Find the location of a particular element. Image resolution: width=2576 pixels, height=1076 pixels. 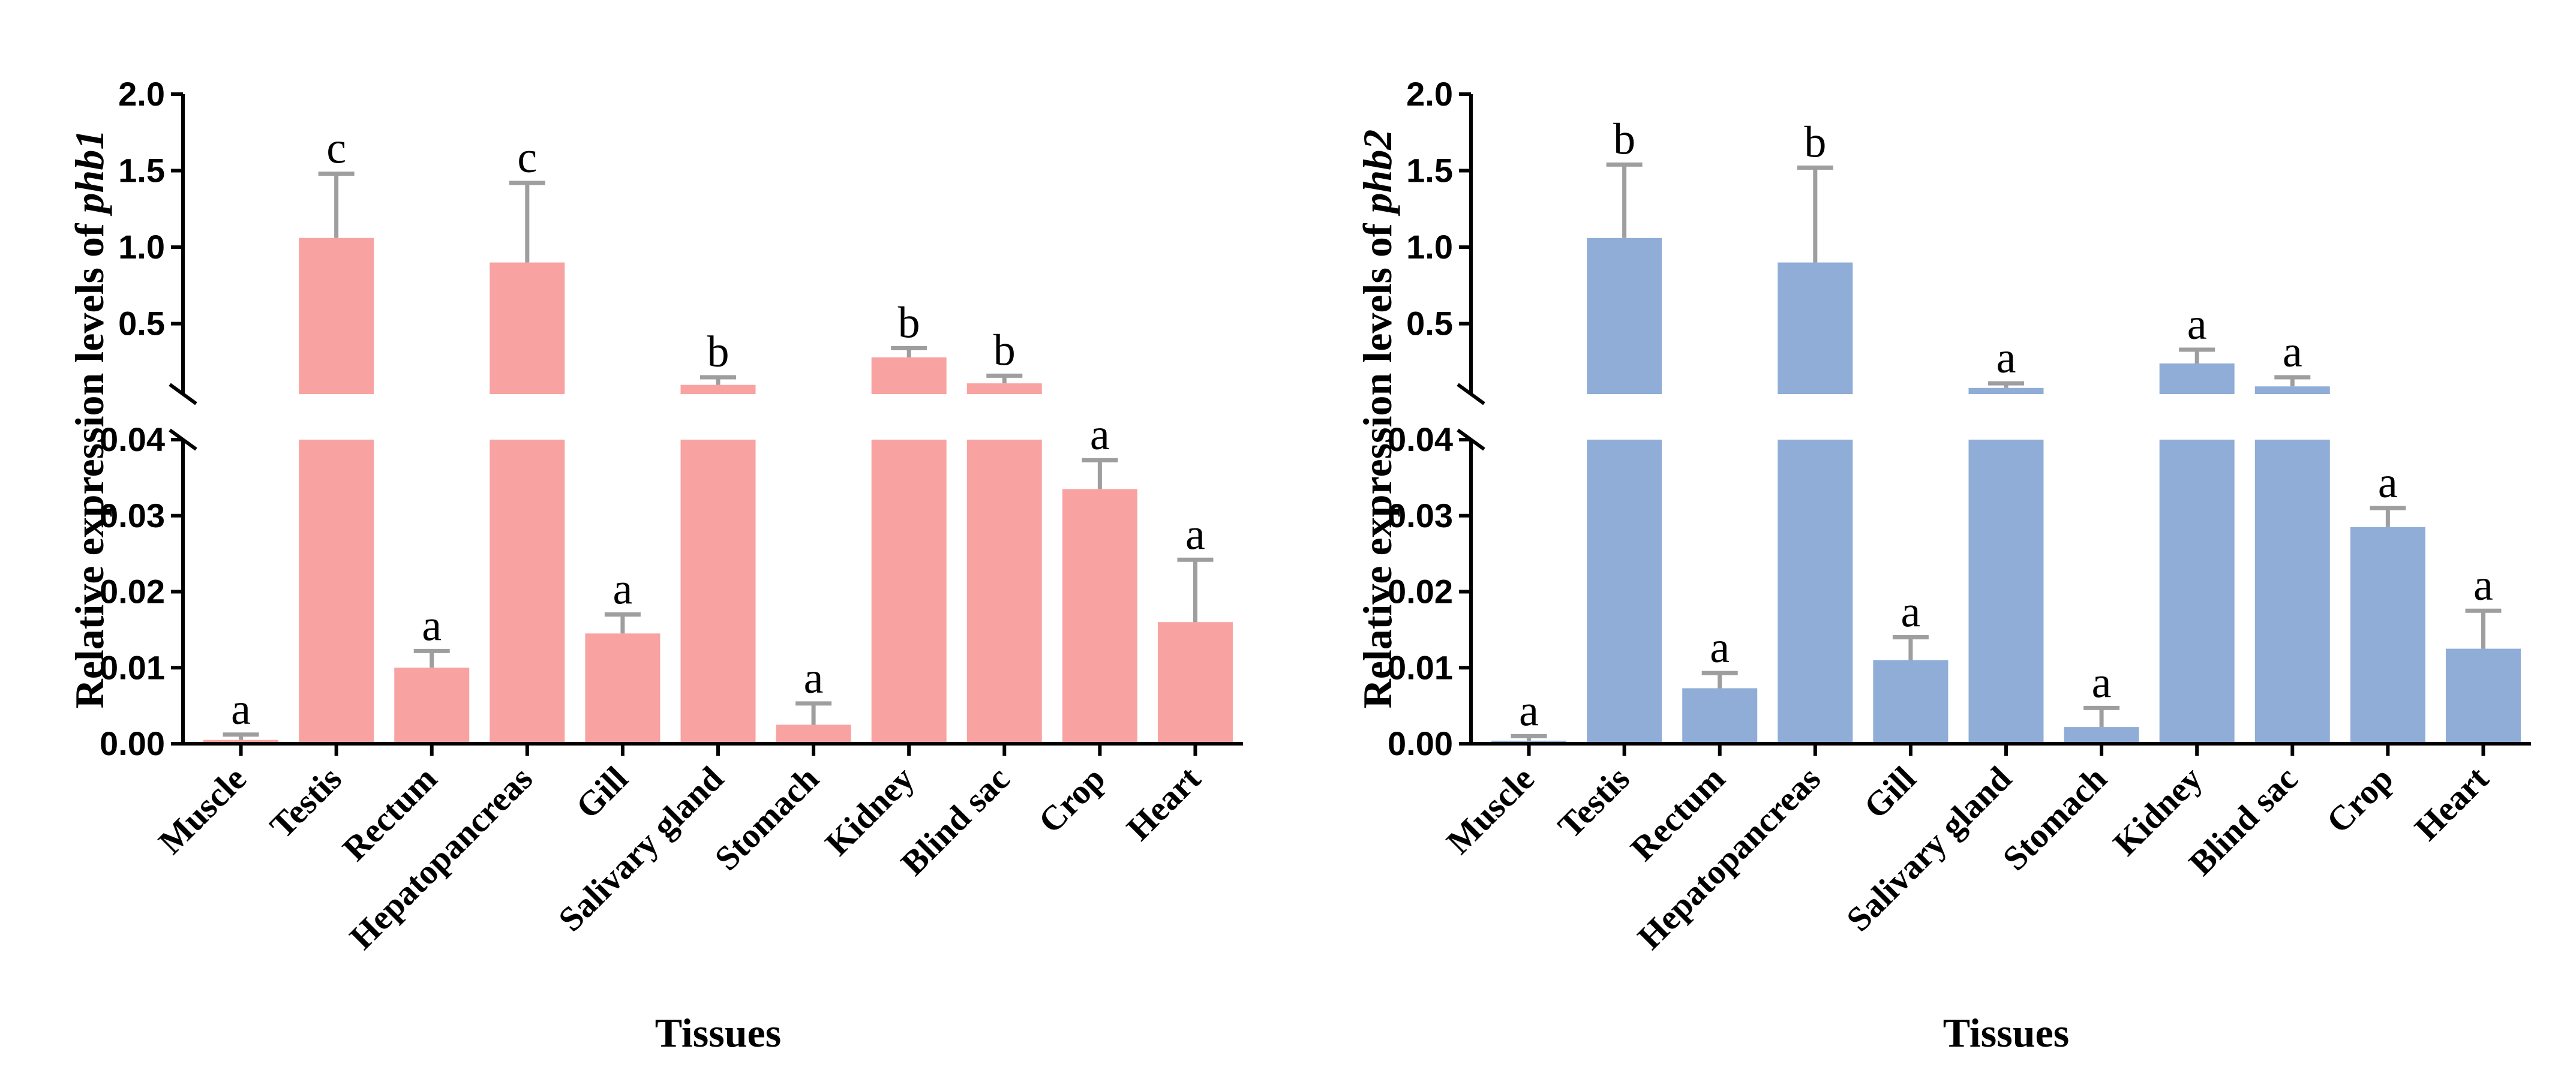

y-axis-title: Relative expression levels of phb2 is located at coordinates (1378, 419).